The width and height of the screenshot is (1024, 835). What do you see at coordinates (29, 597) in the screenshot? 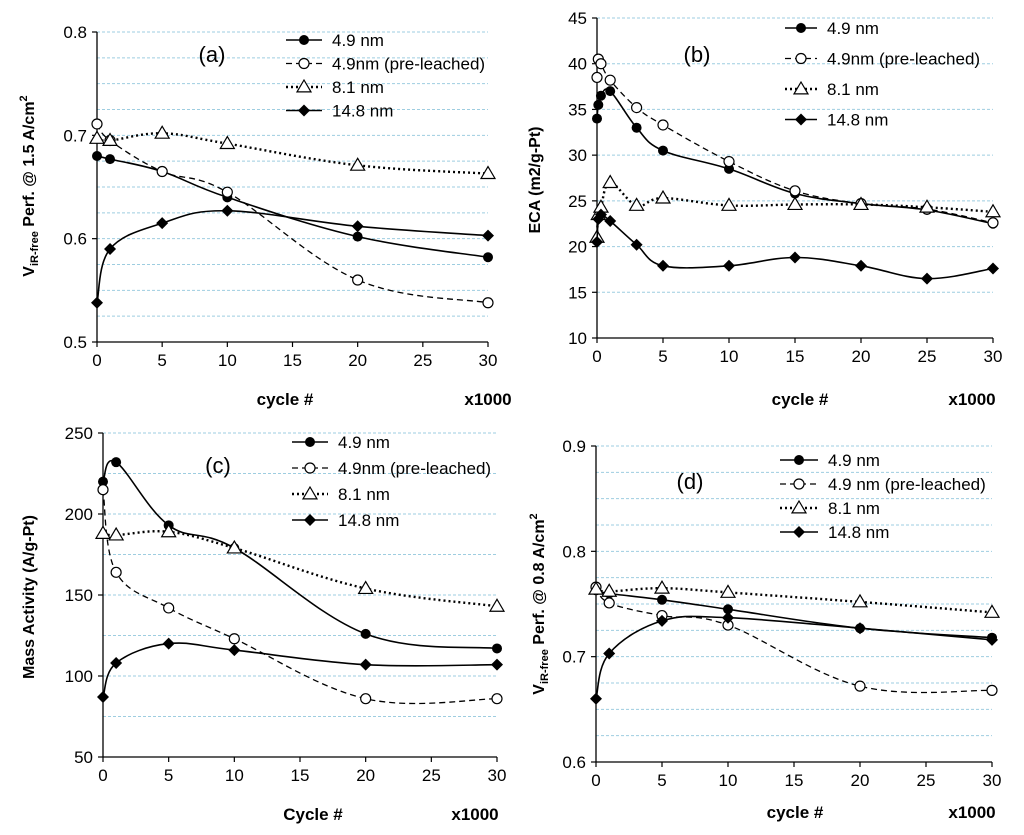
I see `y-axis-label: Mass Activity (A/g-Pt)` at bounding box center [29, 597].